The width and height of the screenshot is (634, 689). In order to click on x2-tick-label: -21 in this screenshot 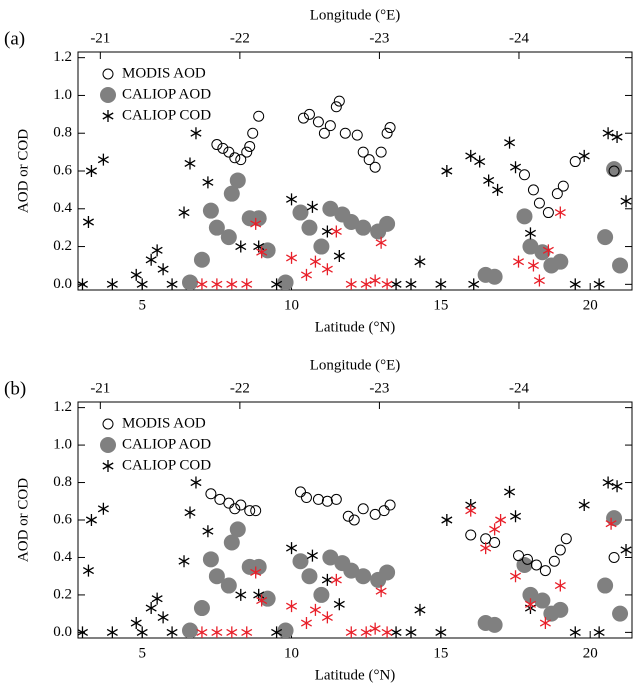, I will do `click(100, 388)`.